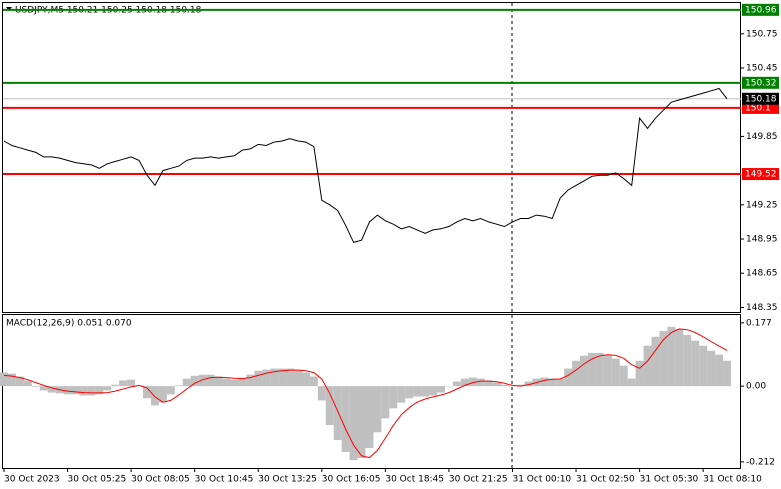 This screenshot has height=489, width=781. What do you see at coordinates (732, 480) in the screenshot?
I see `x-tick-label: 31 Oct 08:10` at bounding box center [732, 480].